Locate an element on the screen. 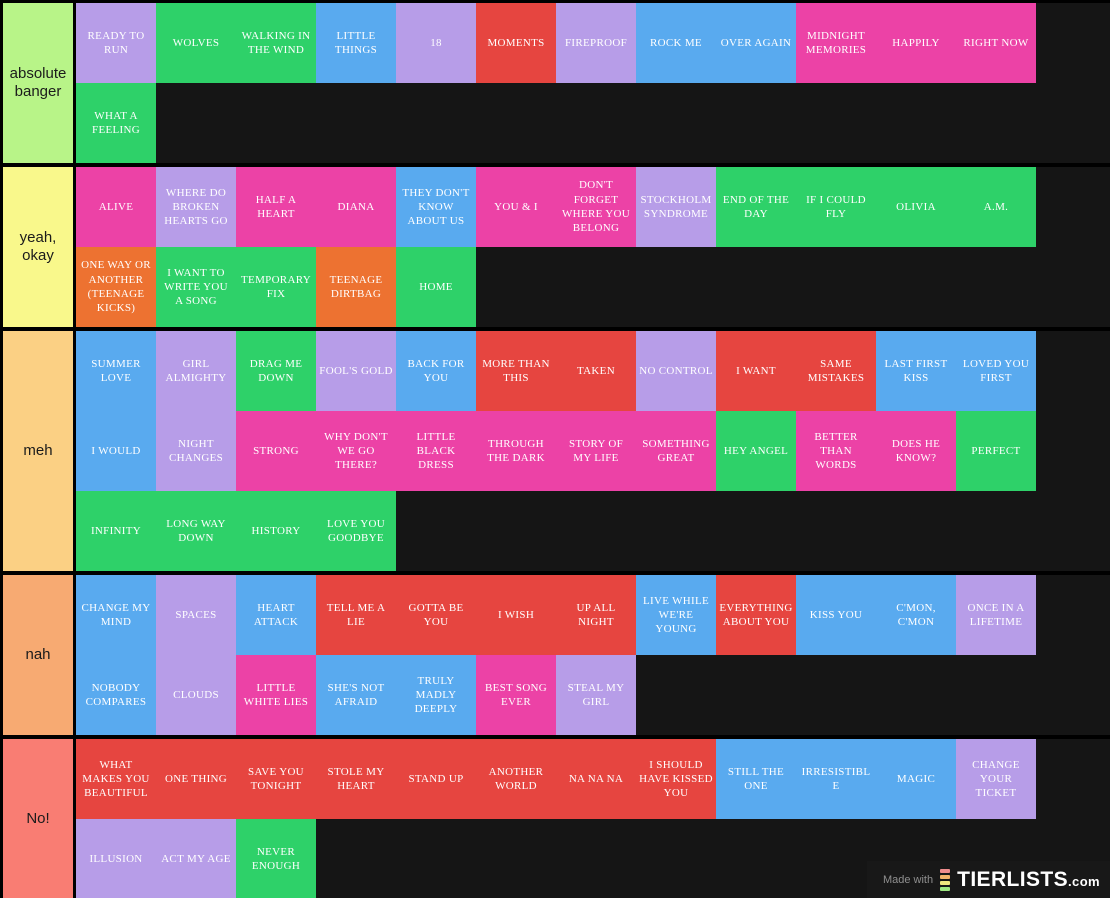 This screenshot has width=1110, height=898. song-tile: WOLVES is located at coordinates (196, 43).